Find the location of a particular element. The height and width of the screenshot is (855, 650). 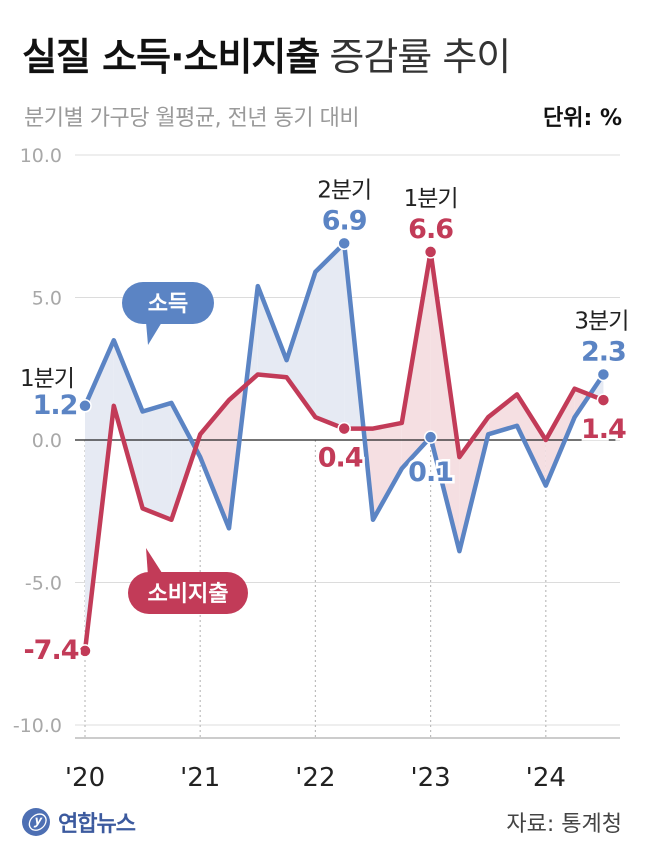

source-note: 자료: 통계청 is located at coordinates (564, 824).